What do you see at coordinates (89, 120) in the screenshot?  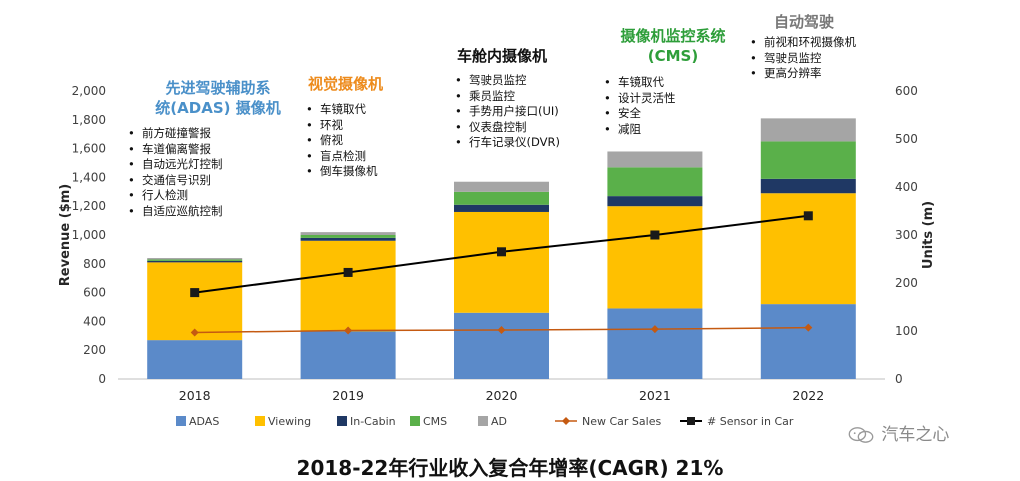 I see `y-tick-label: 1,800` at bounding box center [89, 120].